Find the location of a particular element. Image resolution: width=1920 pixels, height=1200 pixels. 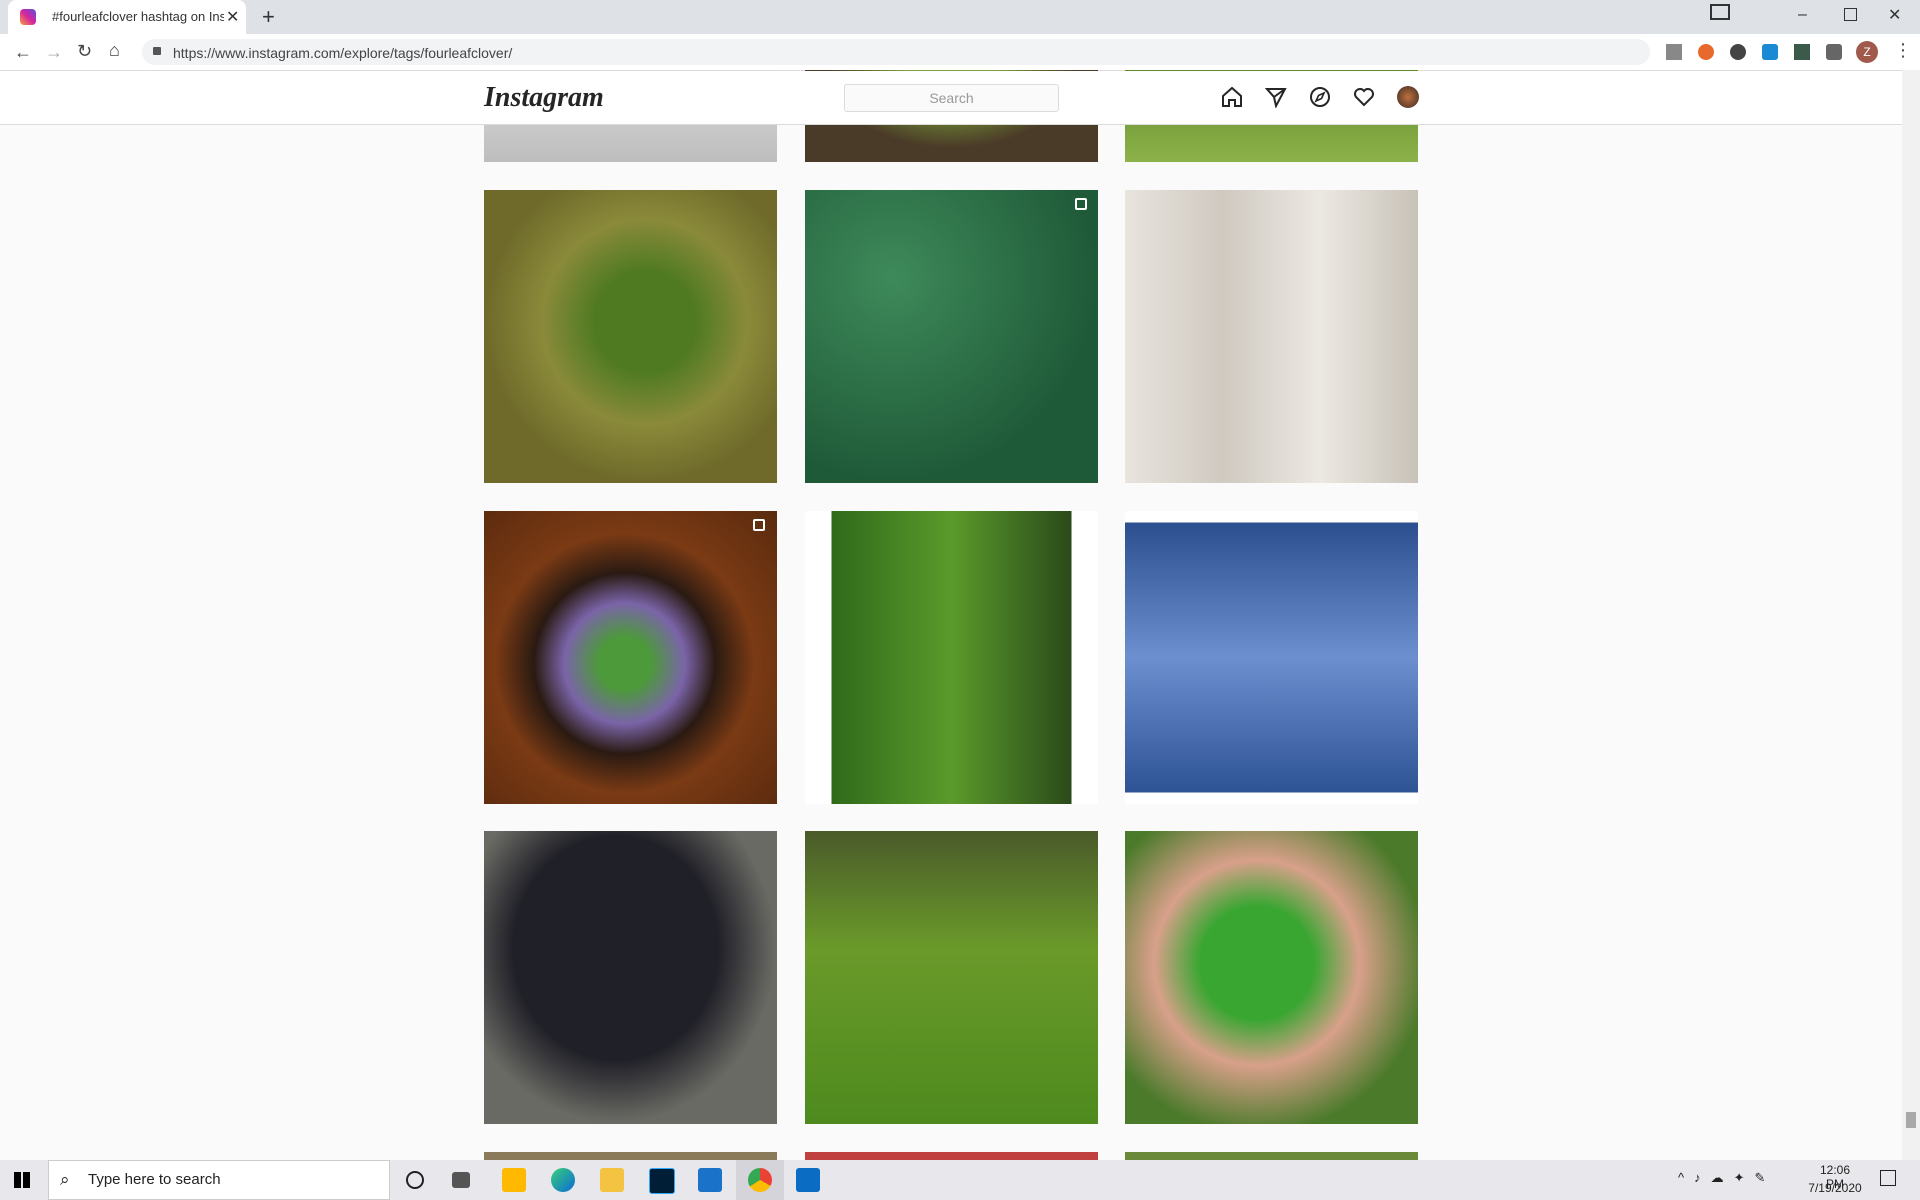

direct-icon is located at coordinates (1276, 97).